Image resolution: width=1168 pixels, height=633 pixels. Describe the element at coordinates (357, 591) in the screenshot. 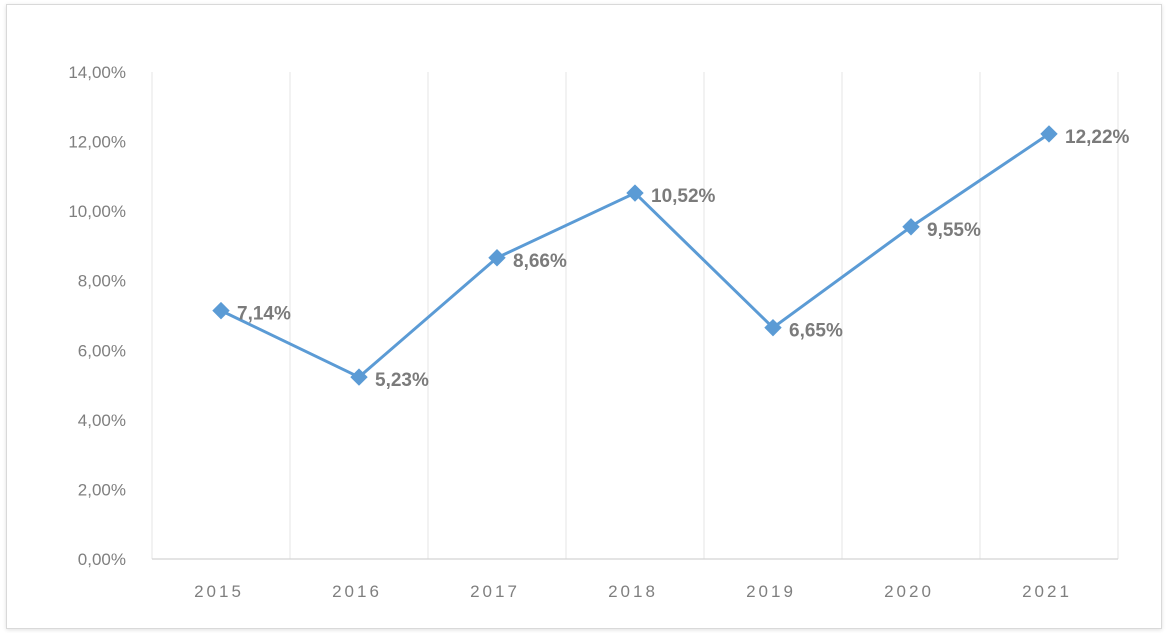

I see `x-tick-label: 2016` at that location.